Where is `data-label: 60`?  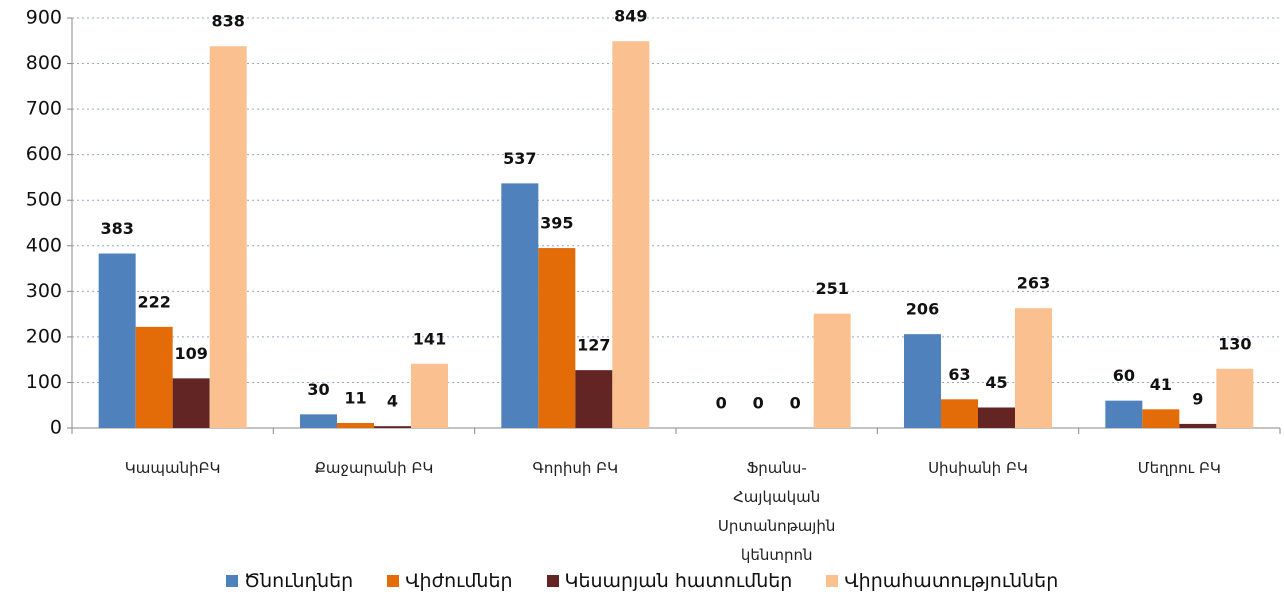
data-label: 60 is located at coordinates (1124, 375).